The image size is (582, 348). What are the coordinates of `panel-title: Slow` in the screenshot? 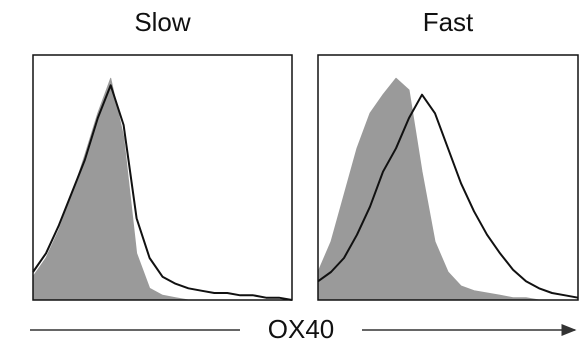 It's located at (162, 22).